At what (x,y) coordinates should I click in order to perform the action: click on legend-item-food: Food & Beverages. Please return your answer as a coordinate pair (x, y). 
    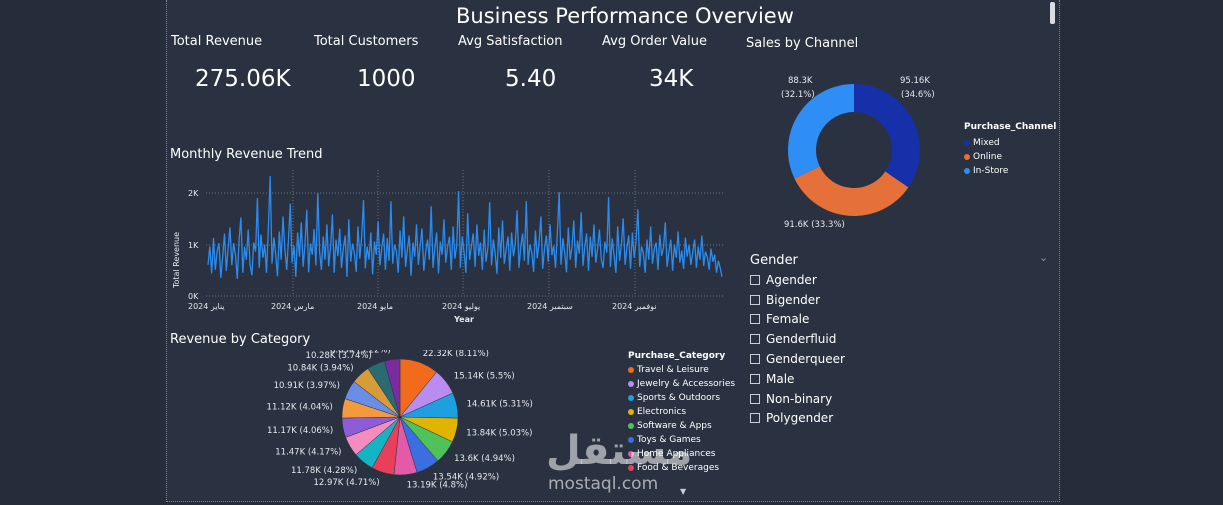
    Looking at the image, I should click on (681, 468).